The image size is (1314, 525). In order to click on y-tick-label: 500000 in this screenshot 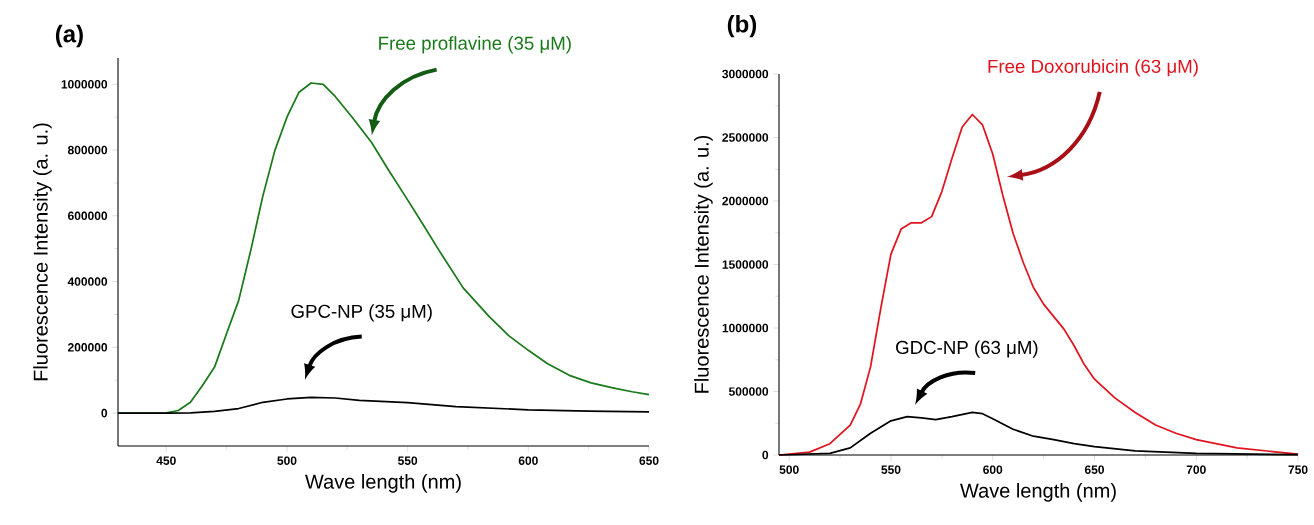, I will do `click(748, 391)`.